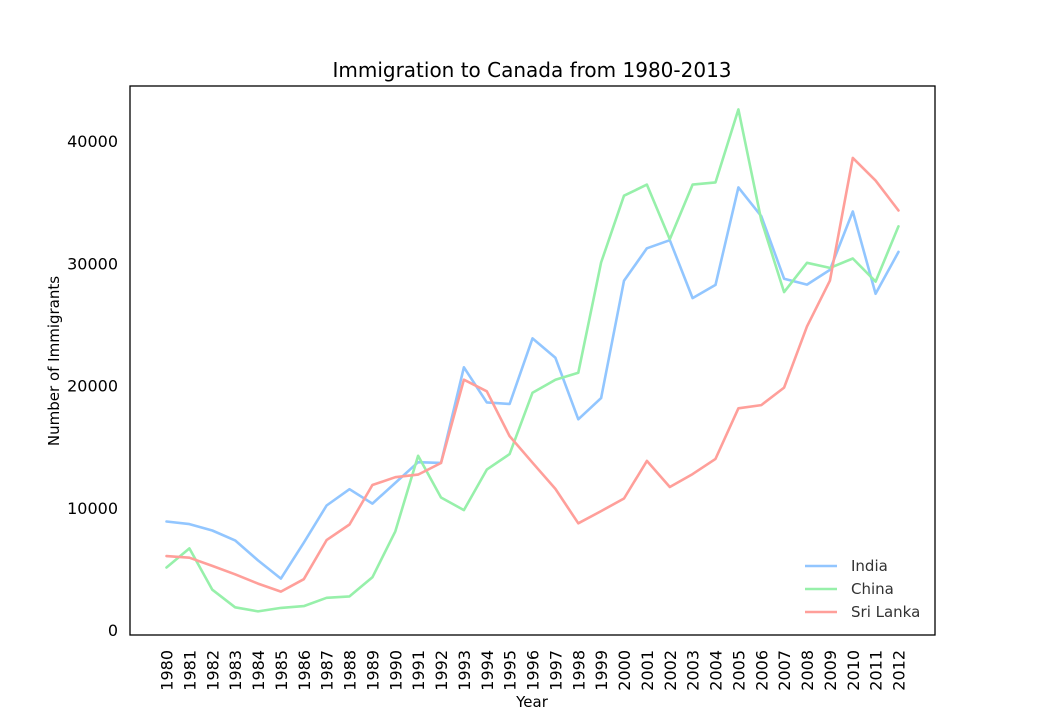 The height and width of the screenshot is (715, 1040). Describe the element at coordinates (167, 670) in the screenshot. I see `x-tick-label: 1980` at that location.